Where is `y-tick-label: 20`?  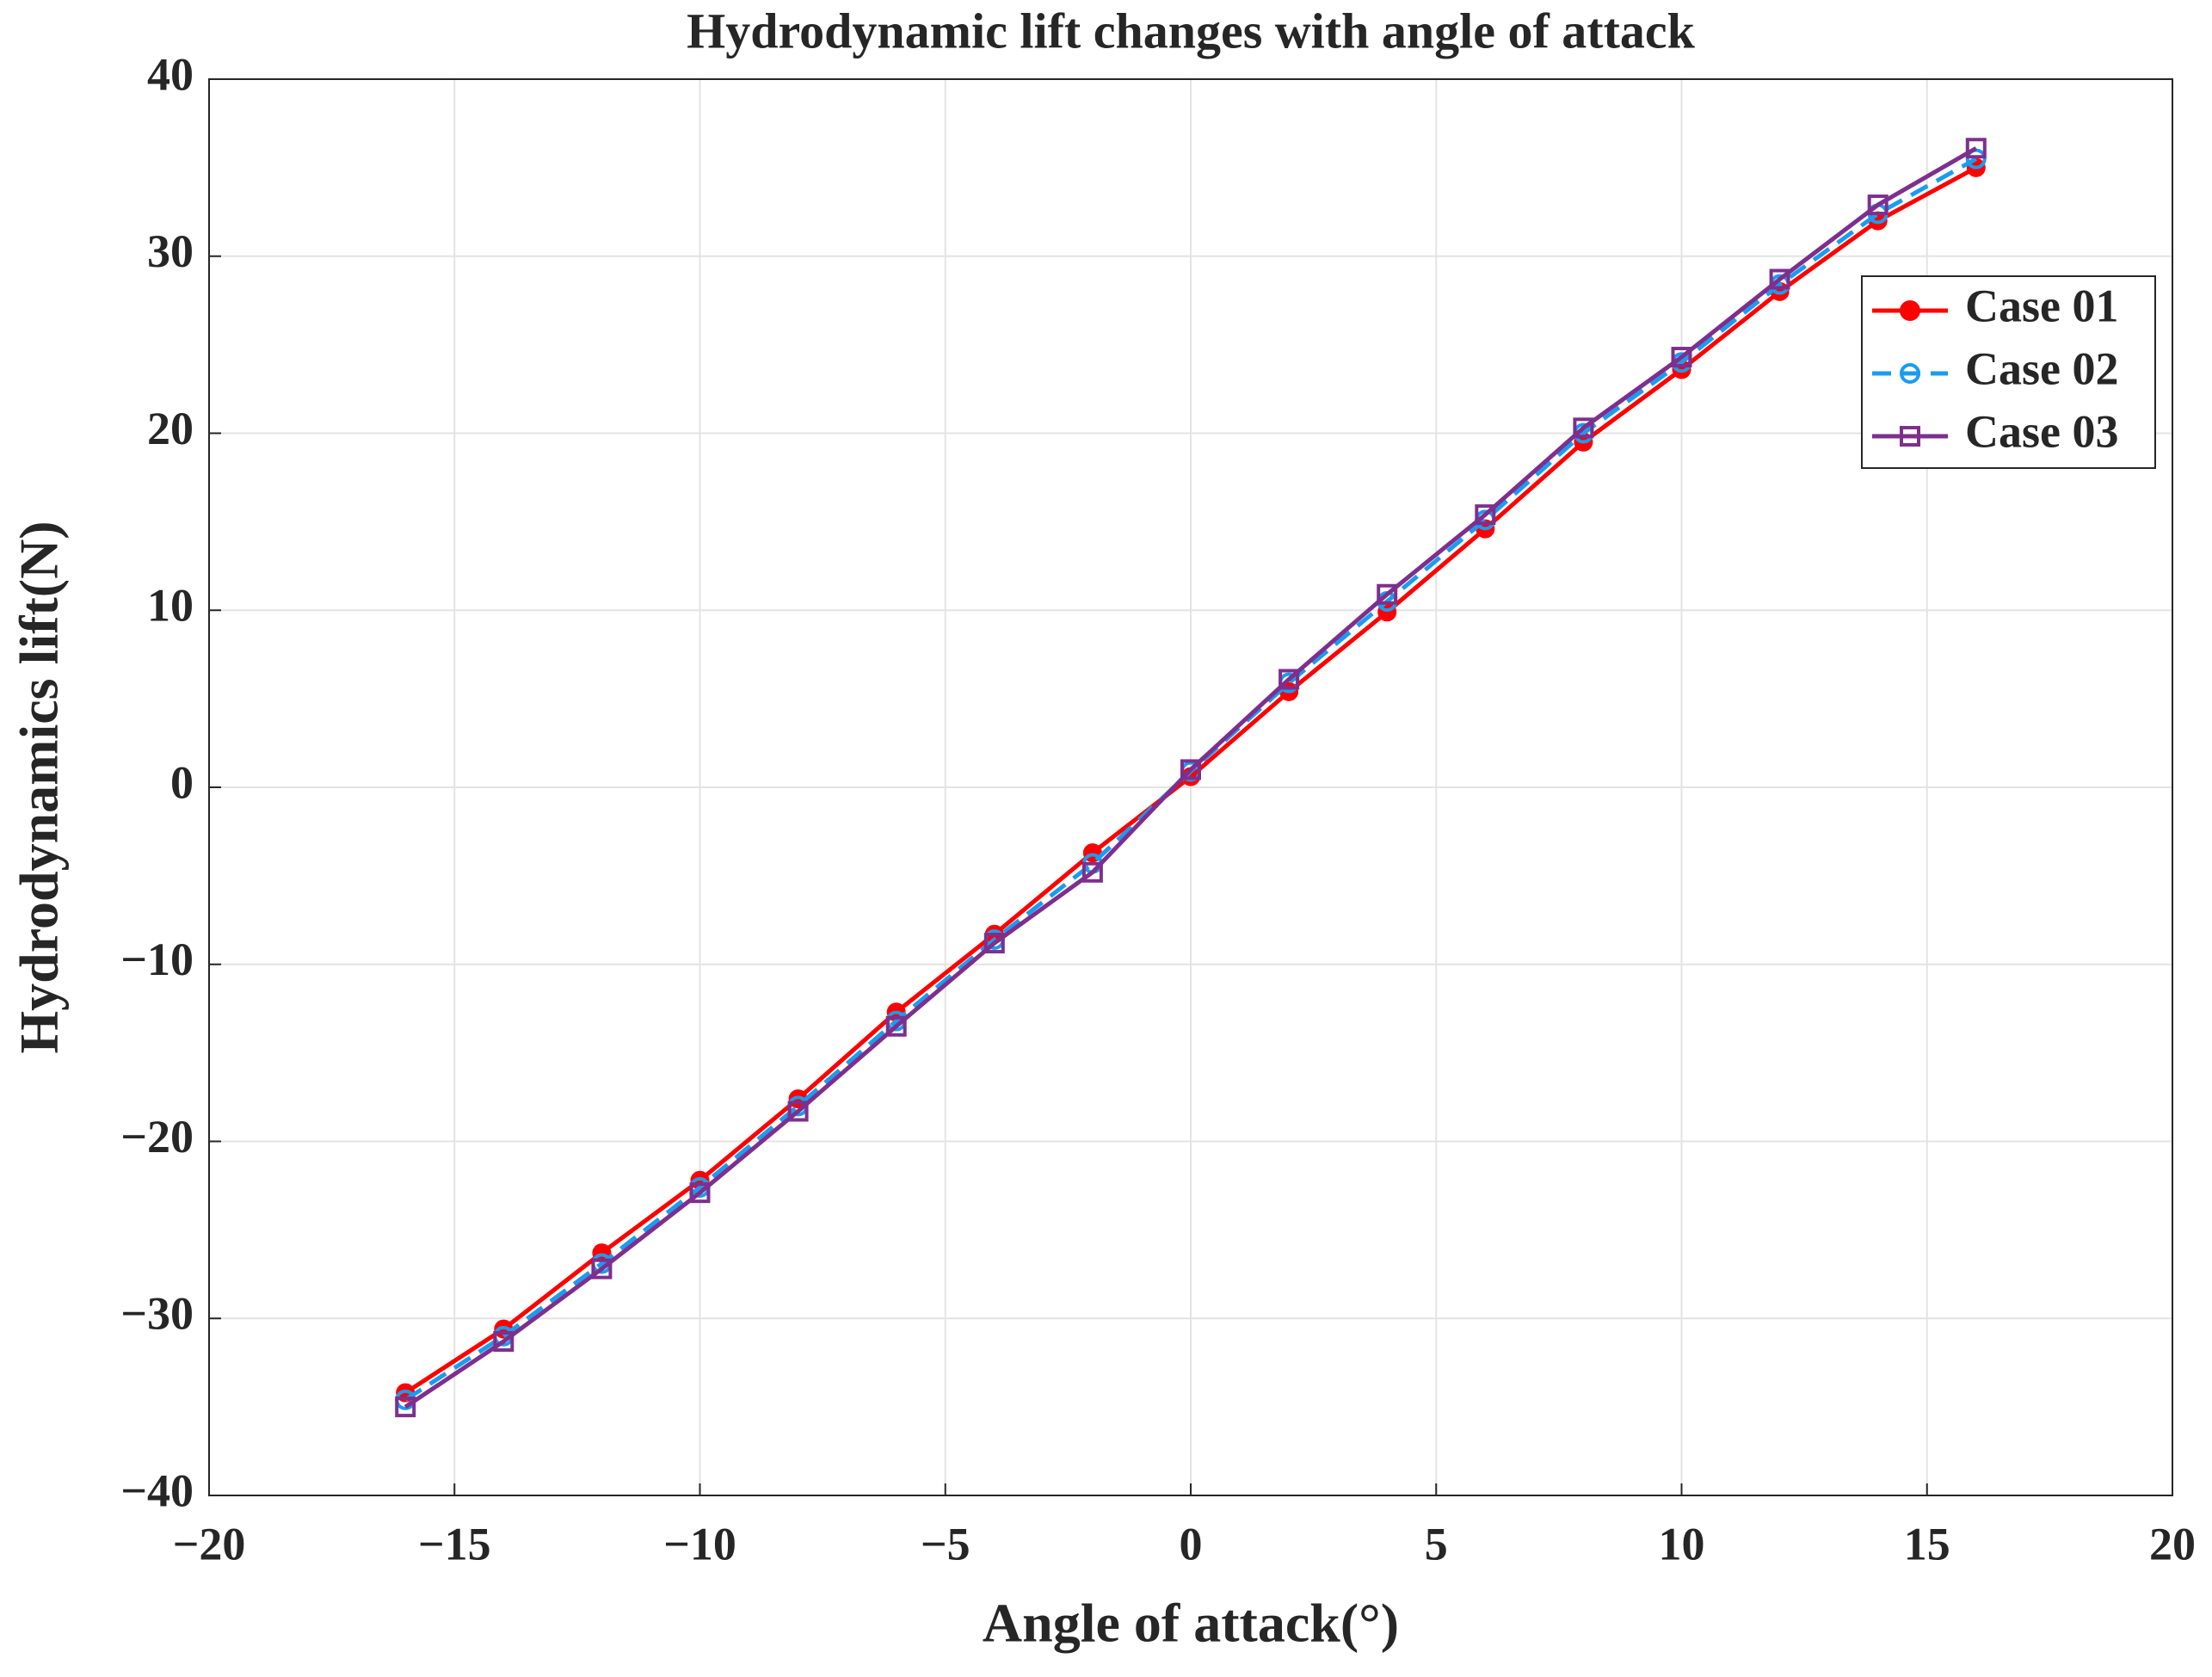 y-tick-label: 20 is located at coordinates (171, 429).